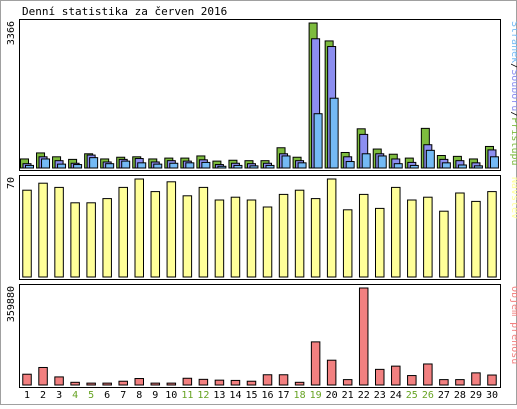 This screenshot has width=517, height=409. Describe the element at coordinates (513, 141) in the screenshot. I see `legend-item: Přístupů` at that location.